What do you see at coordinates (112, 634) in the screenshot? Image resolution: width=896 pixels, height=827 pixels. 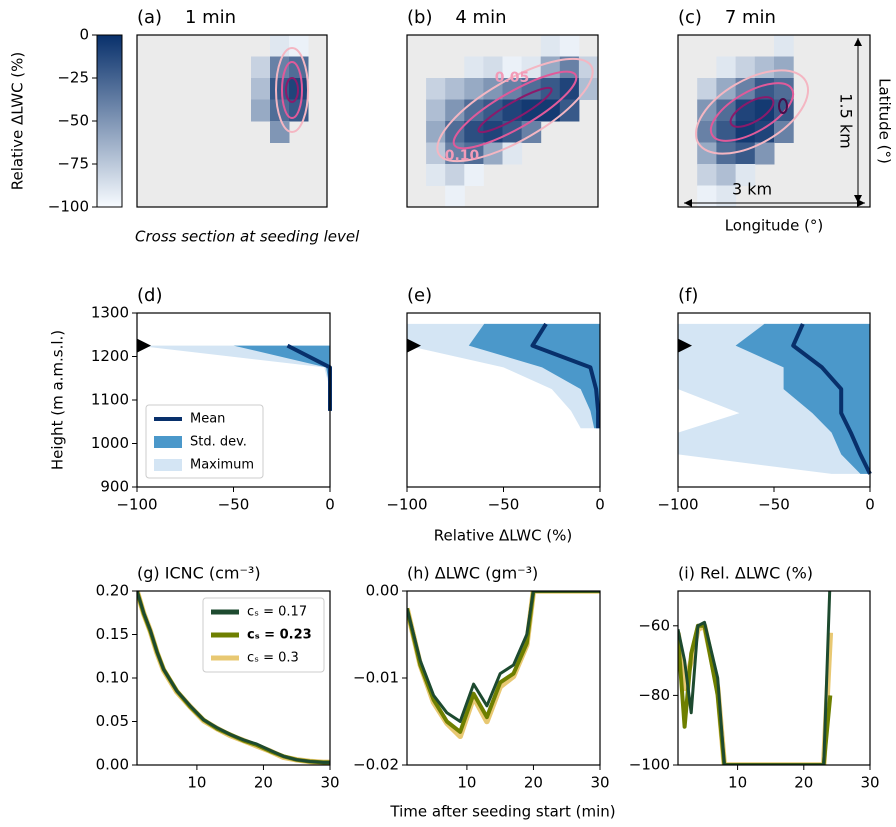 I see `y-tick-label: 0.15` at bounding box center [112, 634].